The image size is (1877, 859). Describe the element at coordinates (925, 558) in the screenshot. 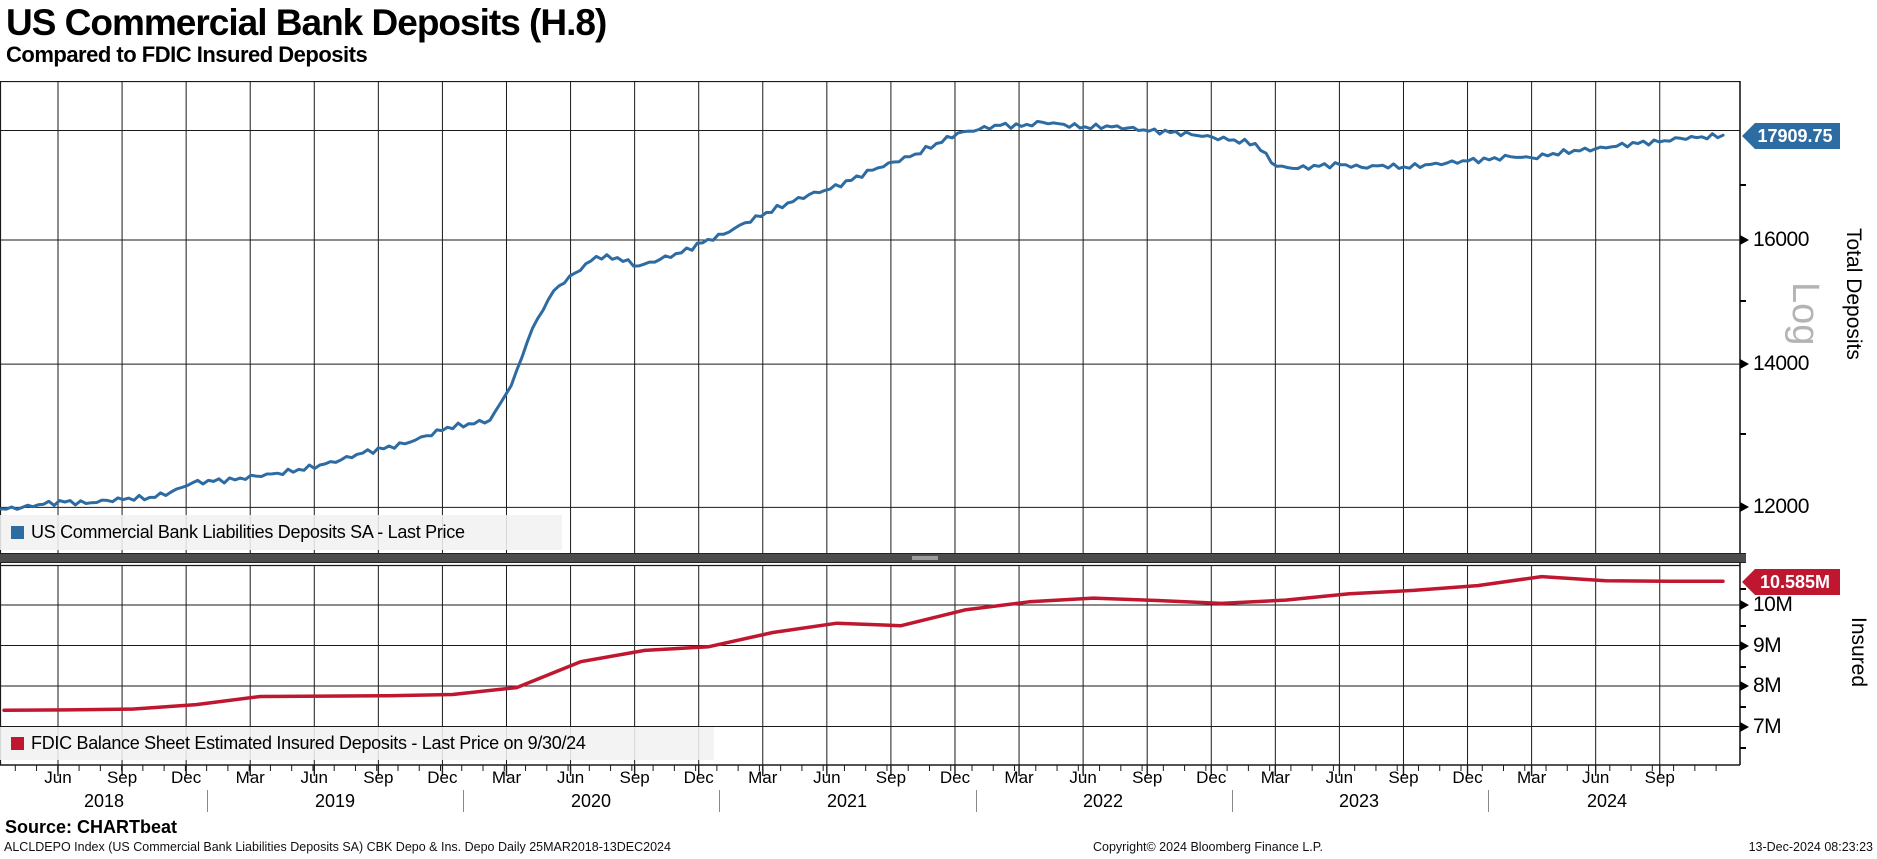

I see `splitter-handle-icon` at that location.